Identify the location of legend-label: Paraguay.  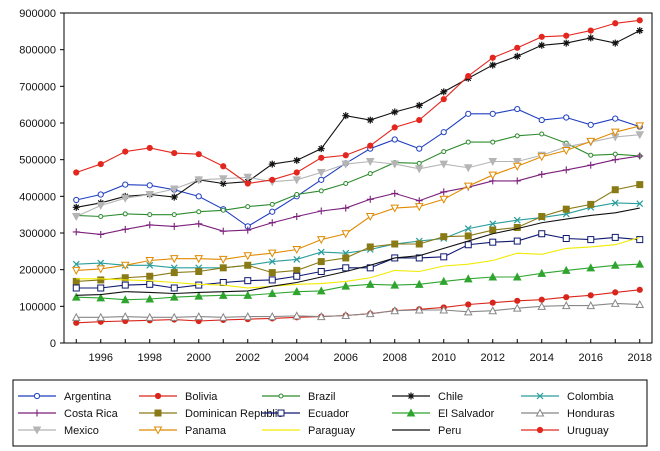
(332, 431).